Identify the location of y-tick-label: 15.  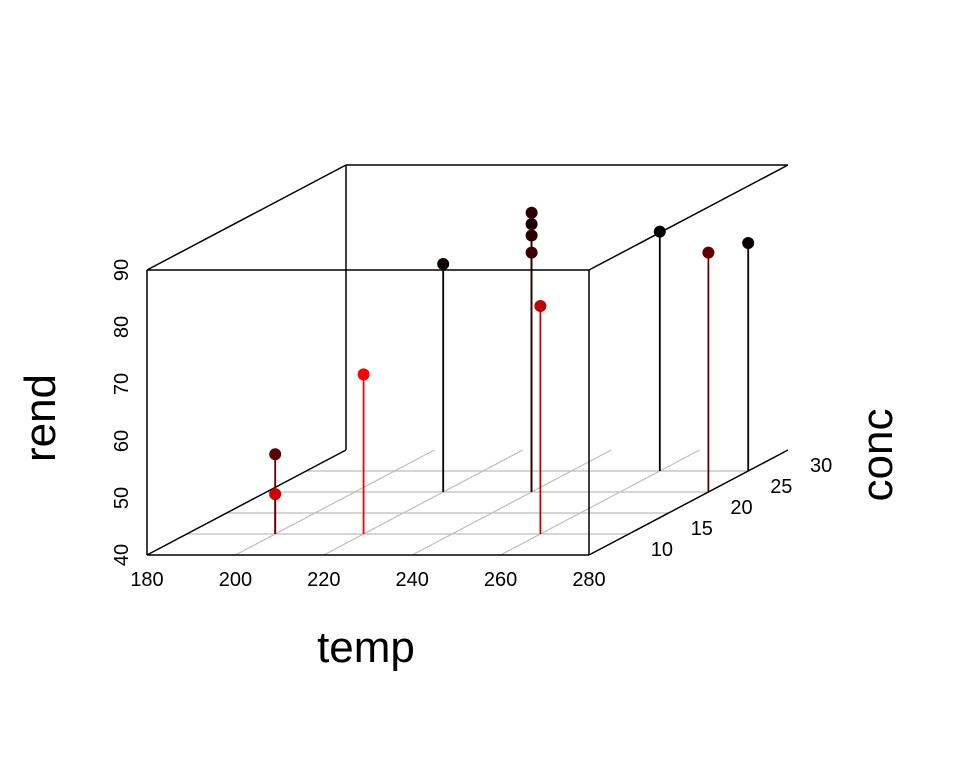
(702, 529).